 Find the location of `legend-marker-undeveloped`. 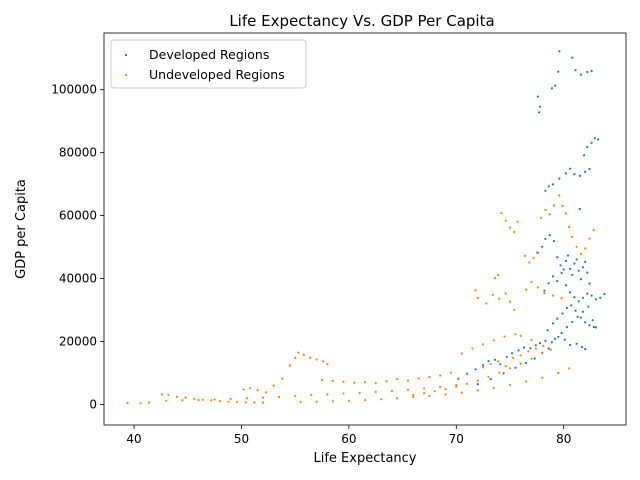

legend-marker-undeveloped is located at coordinates (126, 75).